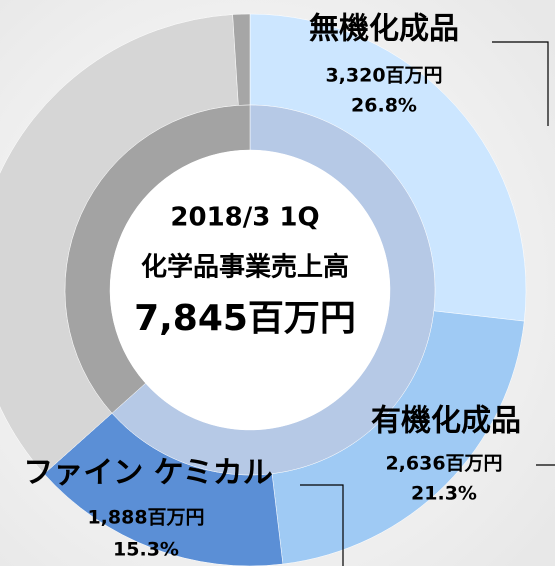 The image size is (555, 566). I want to click on segment-percent: 26.8%, so click(384, 106).